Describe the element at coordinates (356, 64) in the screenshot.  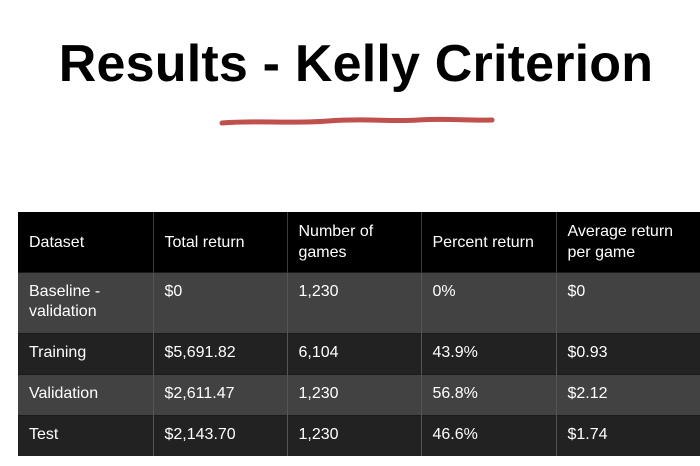
I see `slide-title: Results - Kelly Criterion` at that location.